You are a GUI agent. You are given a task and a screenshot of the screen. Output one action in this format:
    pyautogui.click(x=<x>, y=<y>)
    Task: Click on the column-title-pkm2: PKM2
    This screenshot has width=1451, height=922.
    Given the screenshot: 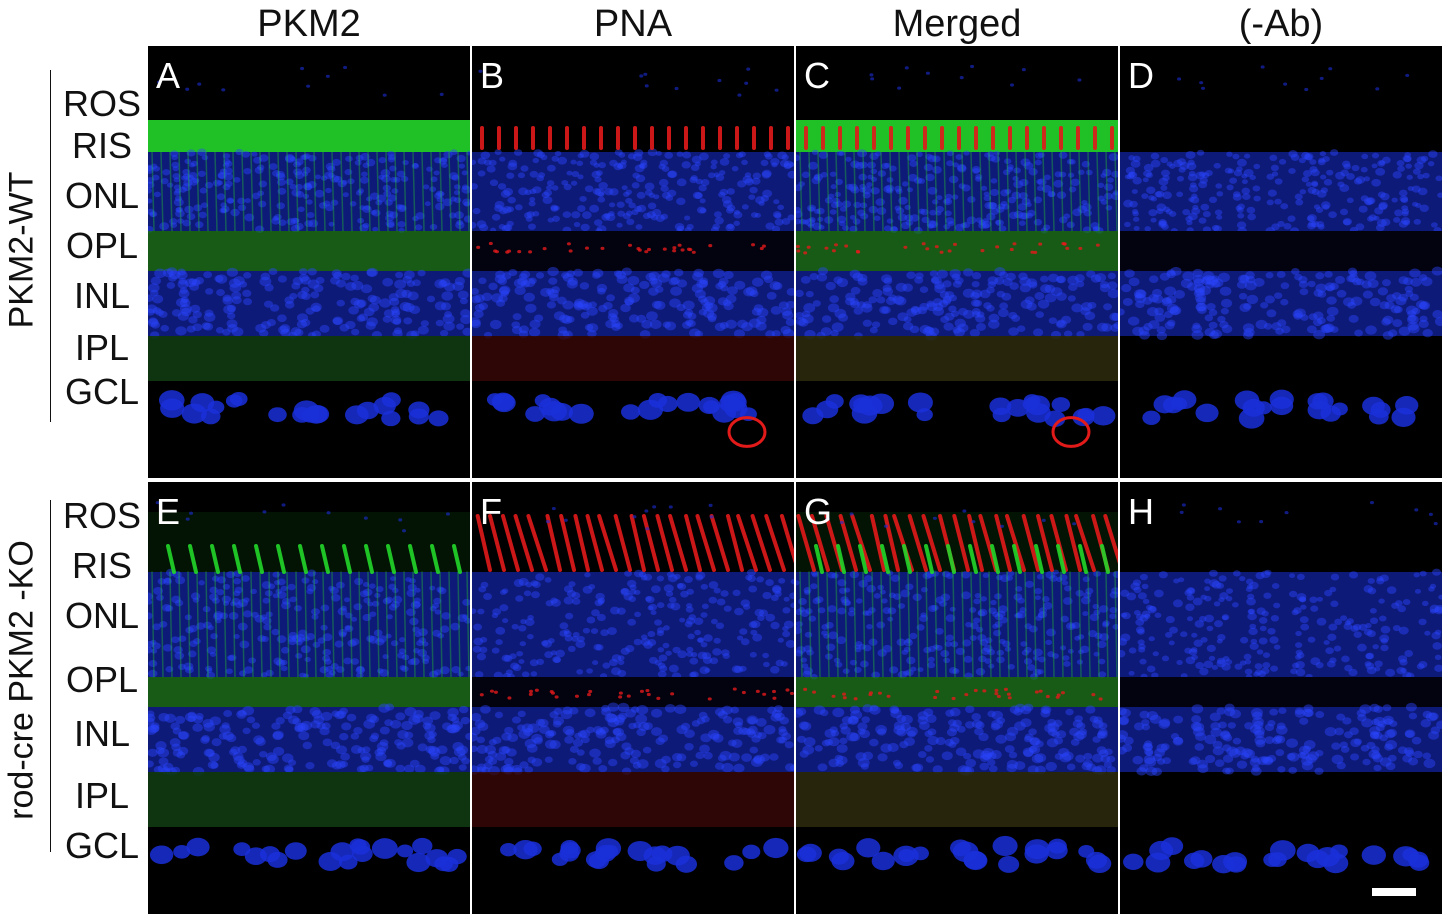 What is the action you would take?
    pyautogui.click(x=309, y=24)
    